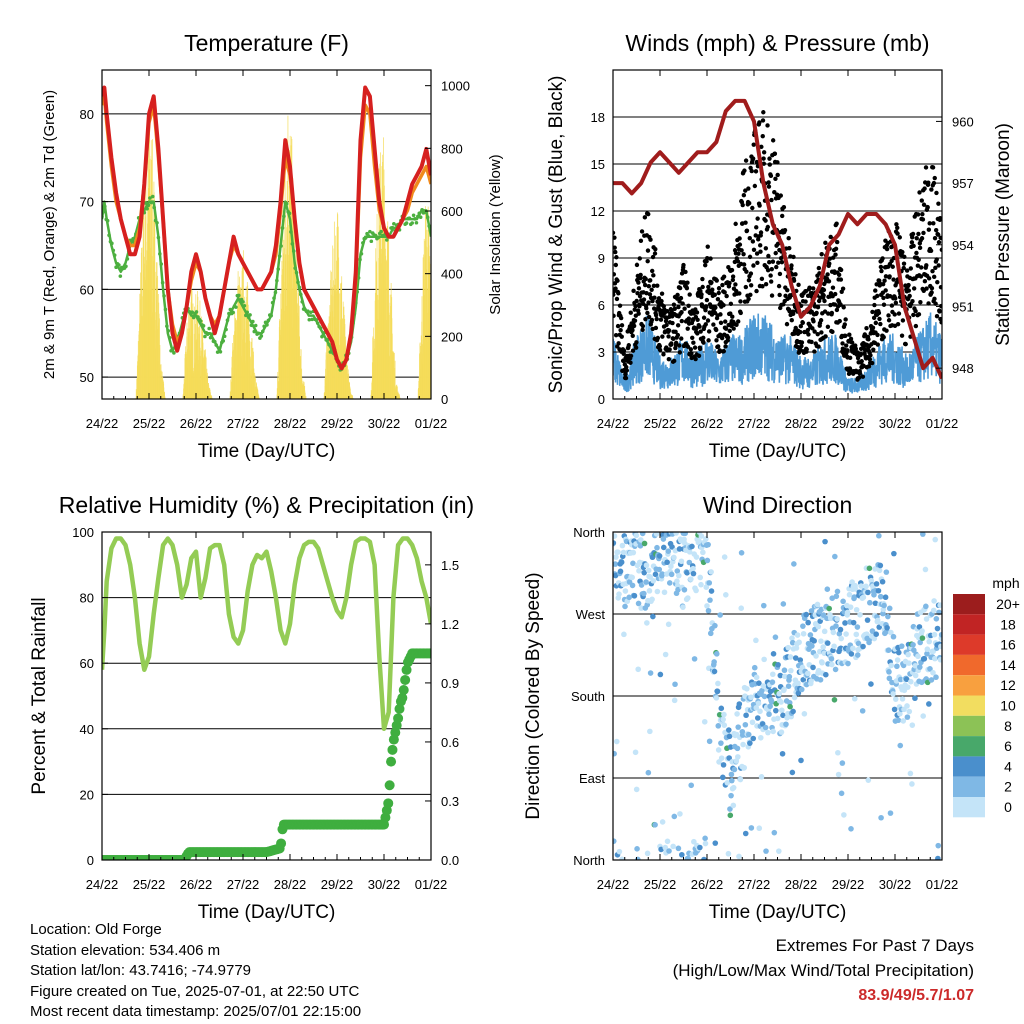 The height and width of the screenshot is (1024, 1024). Describe the element at coordinates (969, 624) in the screenshot. I see `legend-swatch` at that location.